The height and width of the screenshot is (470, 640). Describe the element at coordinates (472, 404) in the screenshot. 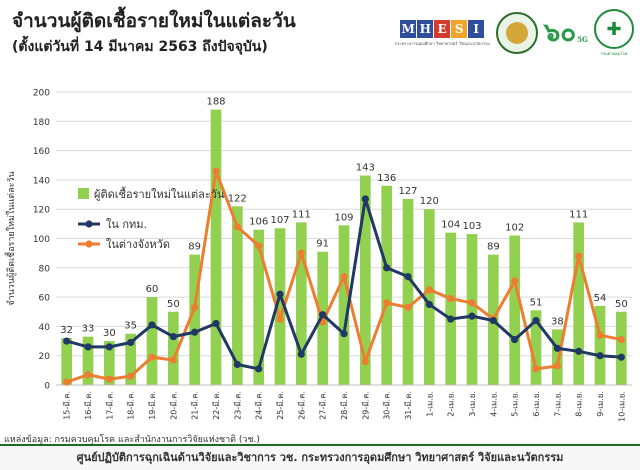

I see `x-tick-label: 3-เม.ย.` at that location.